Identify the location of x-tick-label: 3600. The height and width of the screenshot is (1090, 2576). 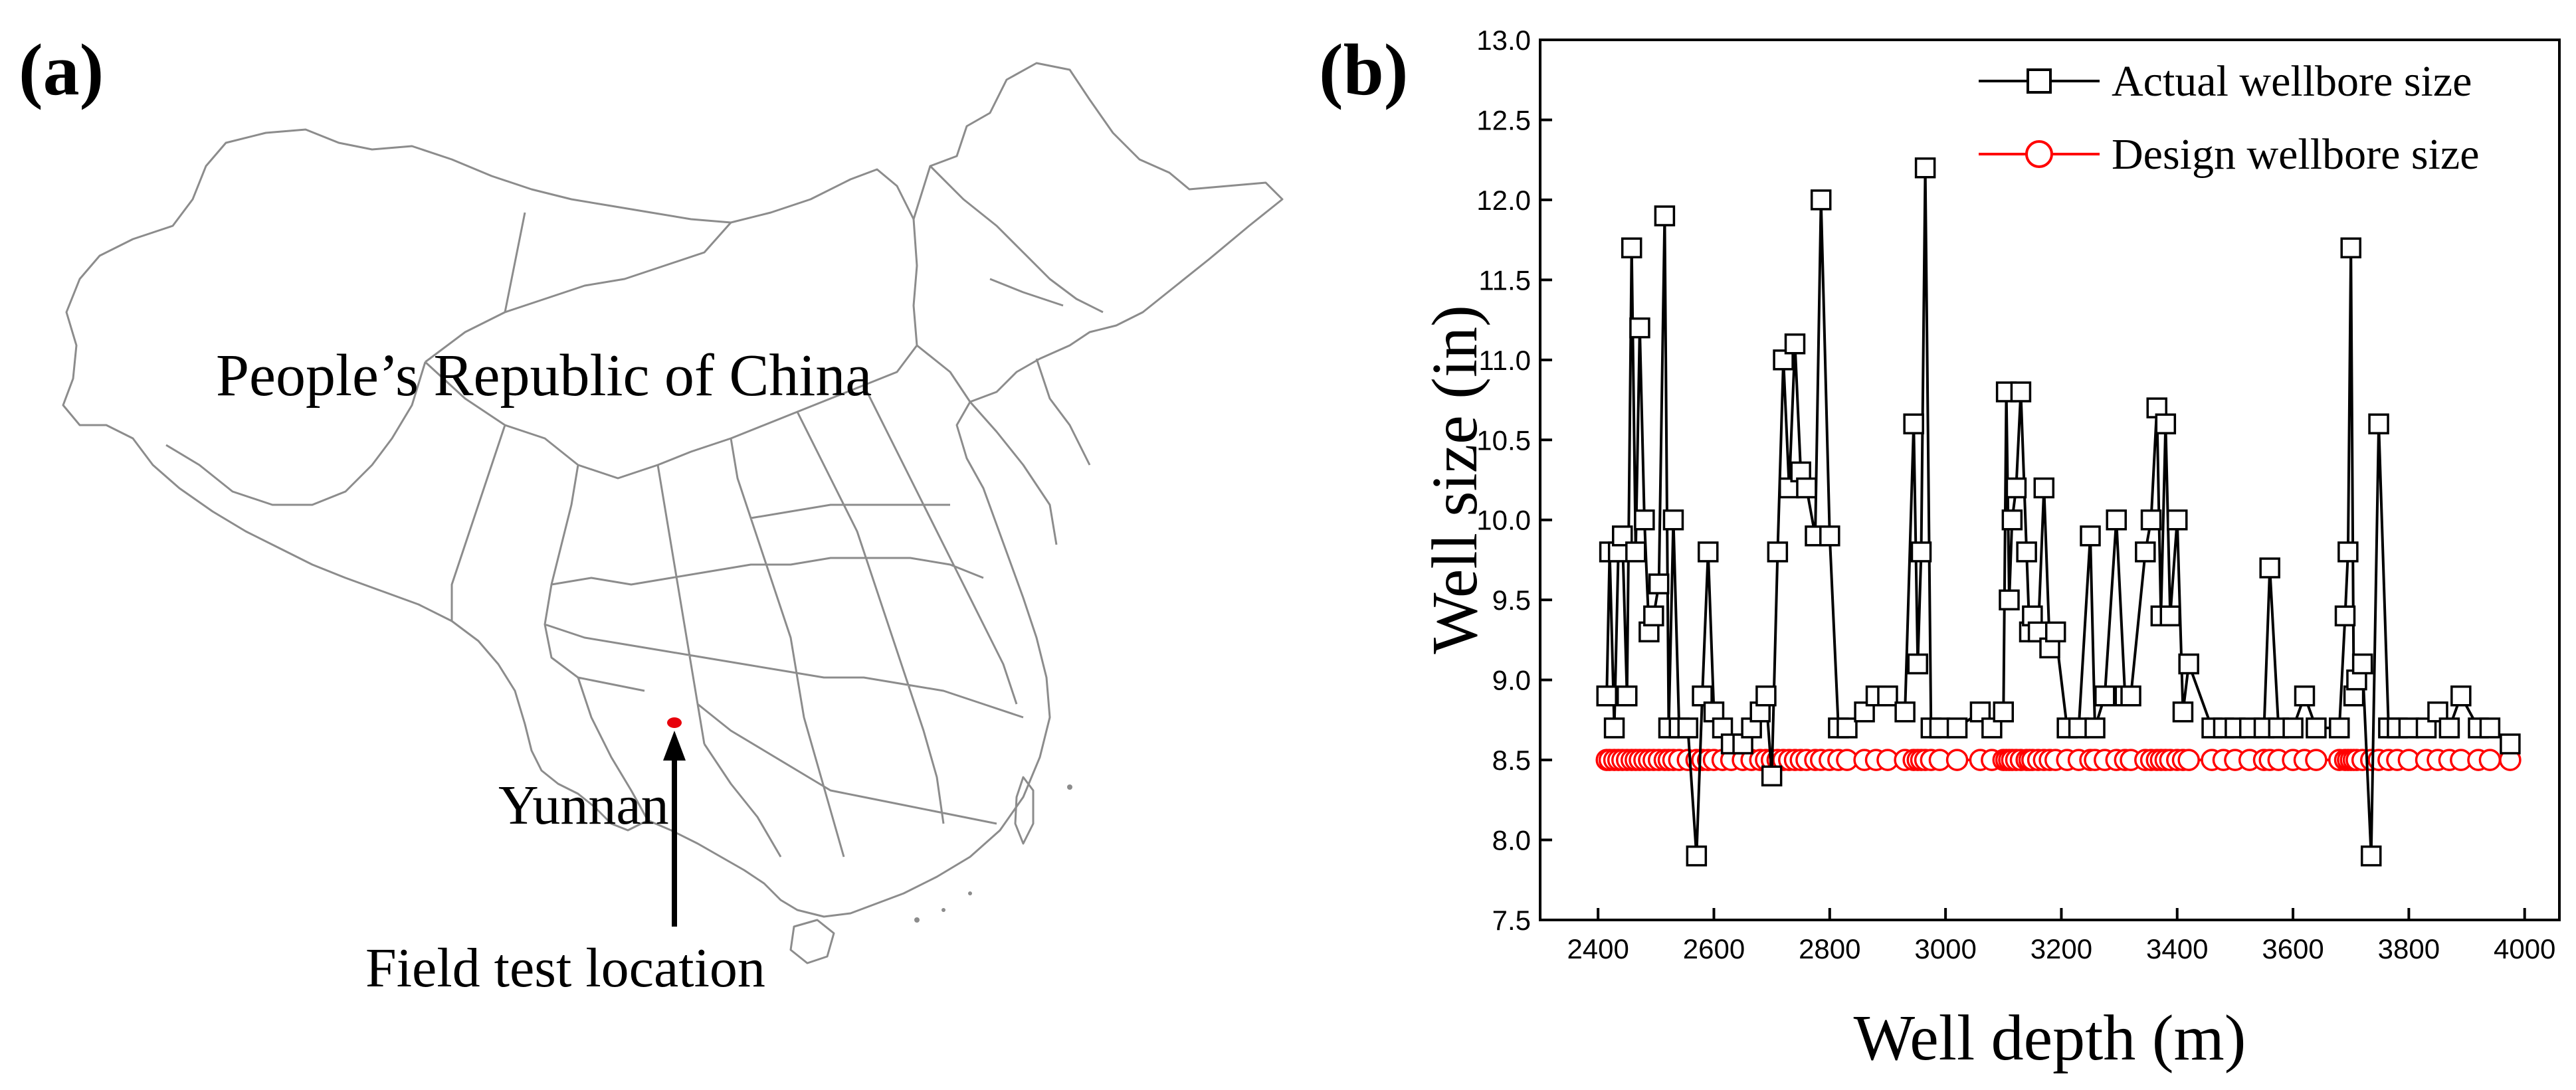
(2293, 948).